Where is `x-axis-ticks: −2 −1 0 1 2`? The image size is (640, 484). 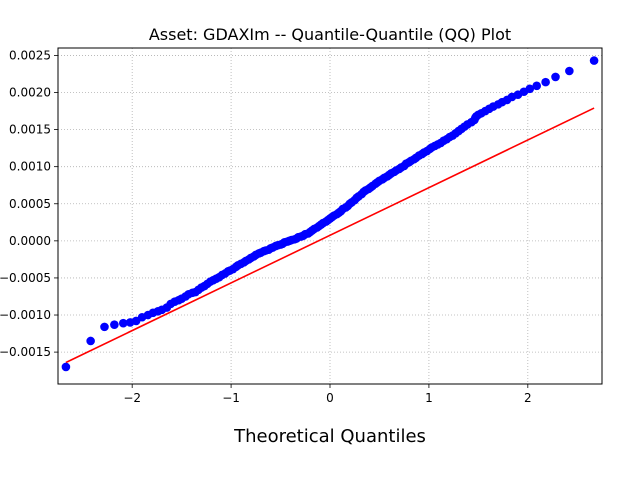
x-axis-ticks: −2 −1 0 1 2 is located at coordinates (327, 394).